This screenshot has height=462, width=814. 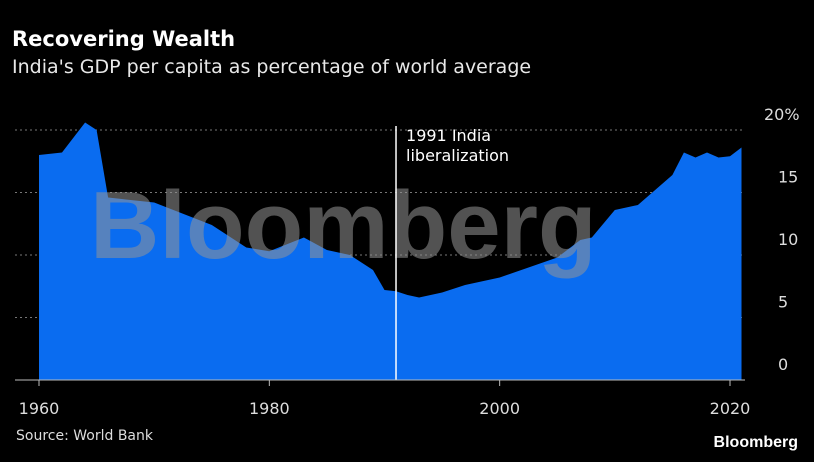 I want to click on x-tick-label: 1980, so click(x=269, y=408).